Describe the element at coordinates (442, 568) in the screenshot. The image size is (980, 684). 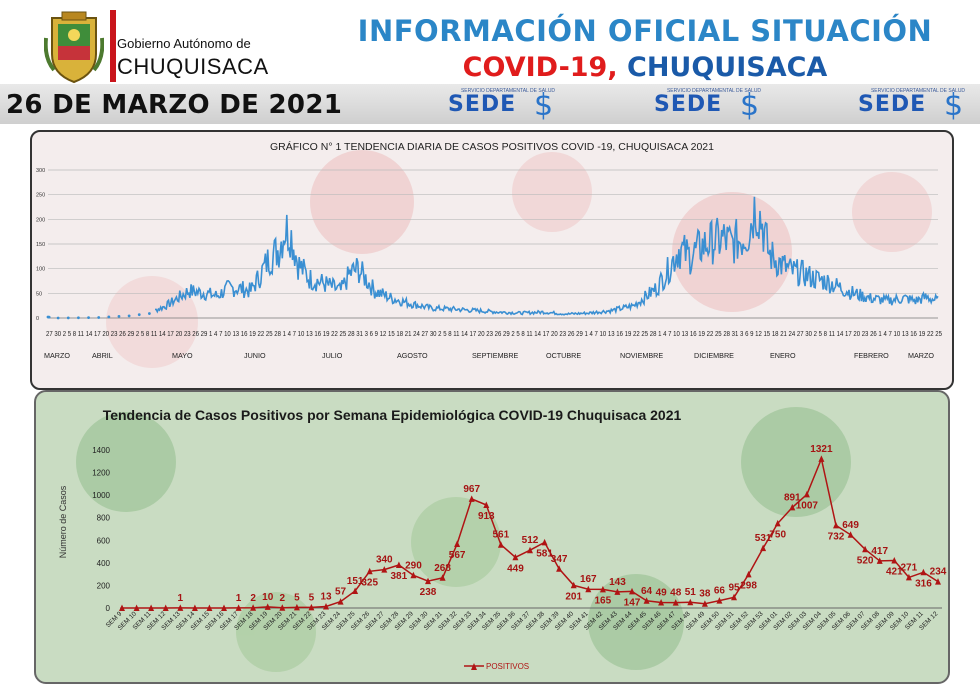
I see `data-label: 268` at that location.